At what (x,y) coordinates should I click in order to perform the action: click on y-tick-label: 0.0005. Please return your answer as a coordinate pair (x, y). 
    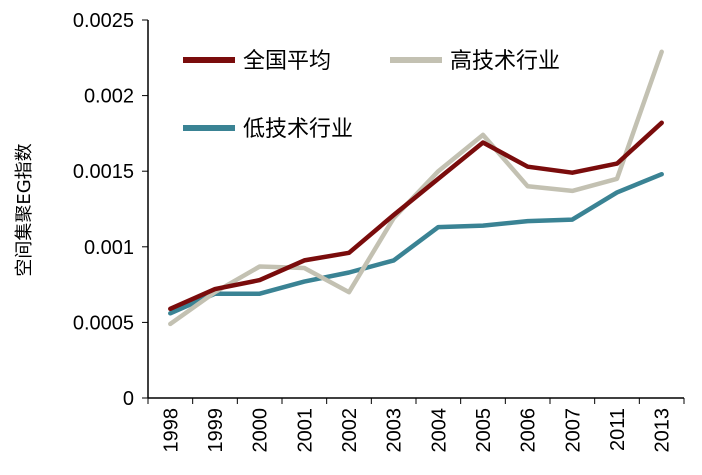
    Looking at the image, I should click on (103, 323).